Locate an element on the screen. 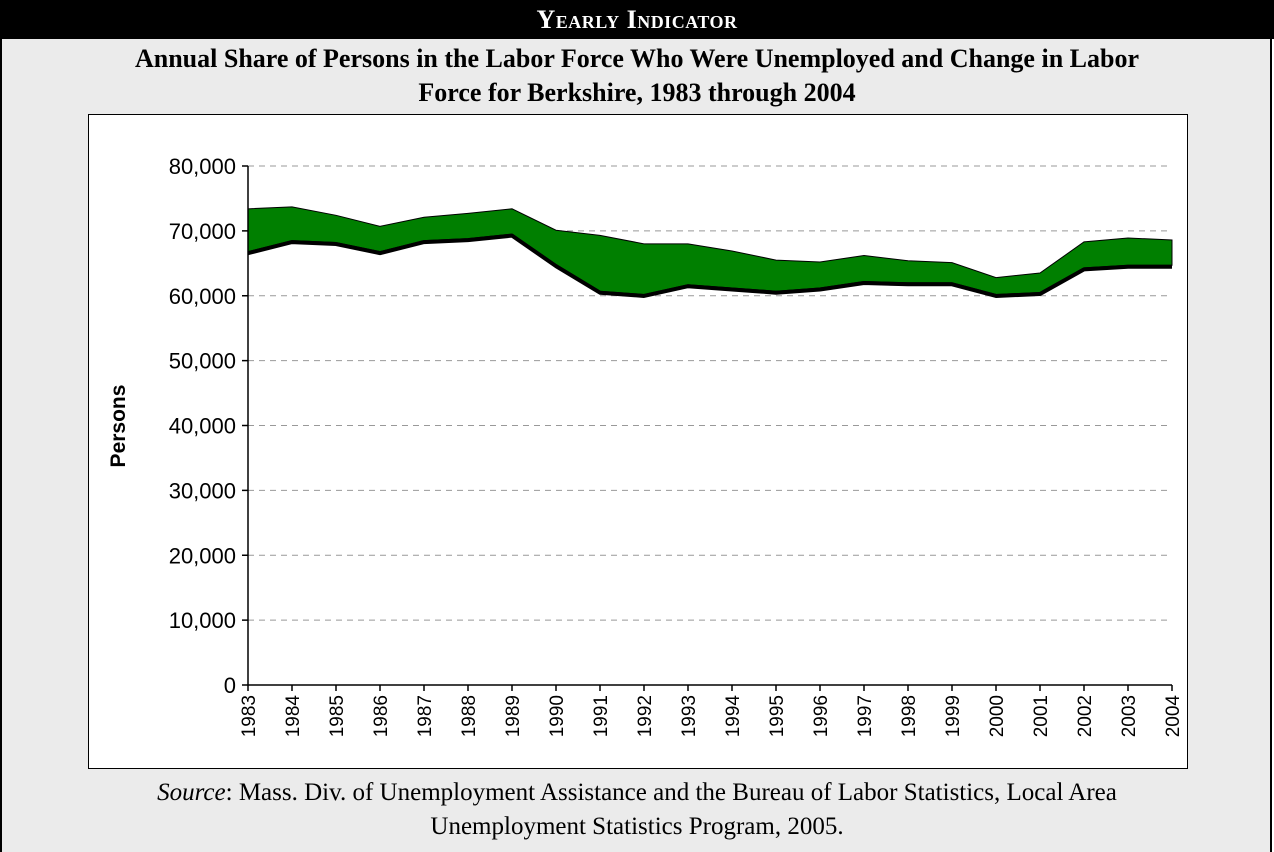 This screenshot has width=1274, height=852. y-tick-label: 30,000 is located at coordinates (202, 490).